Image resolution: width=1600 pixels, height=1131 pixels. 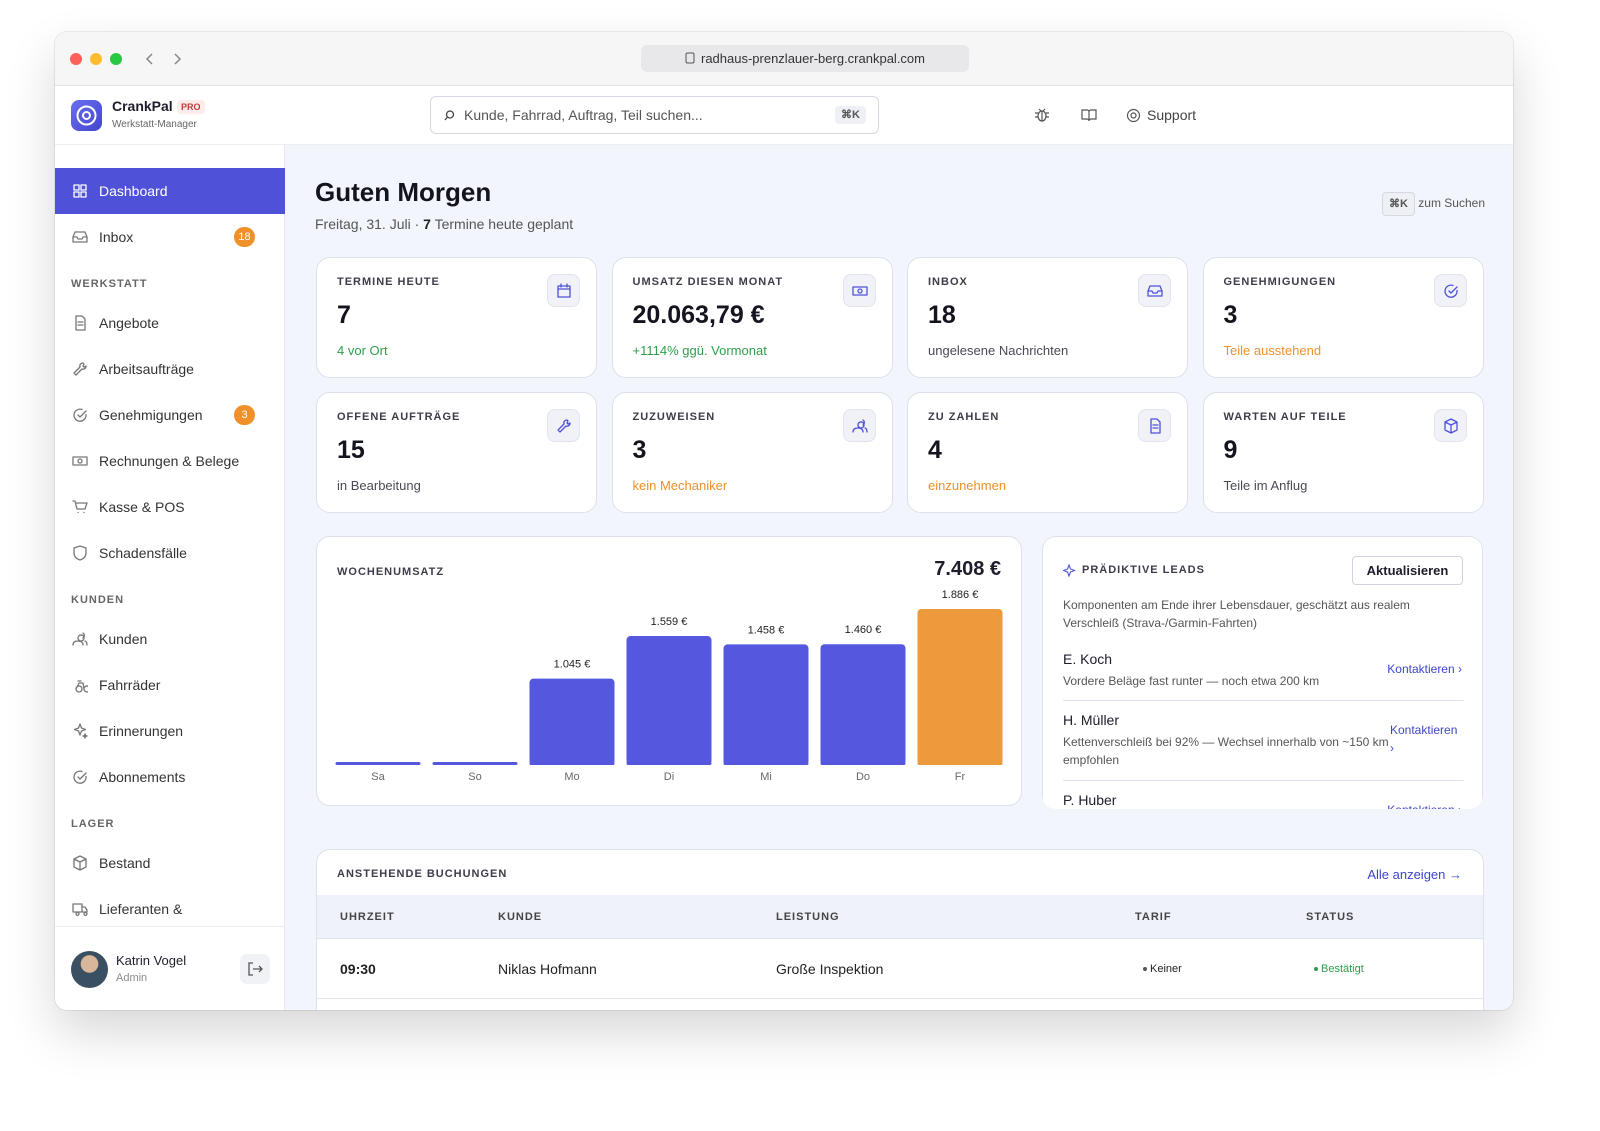 I want to click on bar-value-label: 1.045 €, so click(x=572, y=665).